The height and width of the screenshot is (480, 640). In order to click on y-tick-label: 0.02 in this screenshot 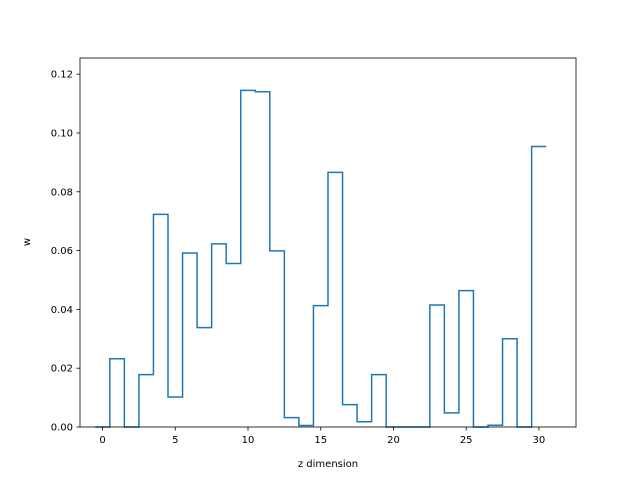, I will do `click(62, 369)`.